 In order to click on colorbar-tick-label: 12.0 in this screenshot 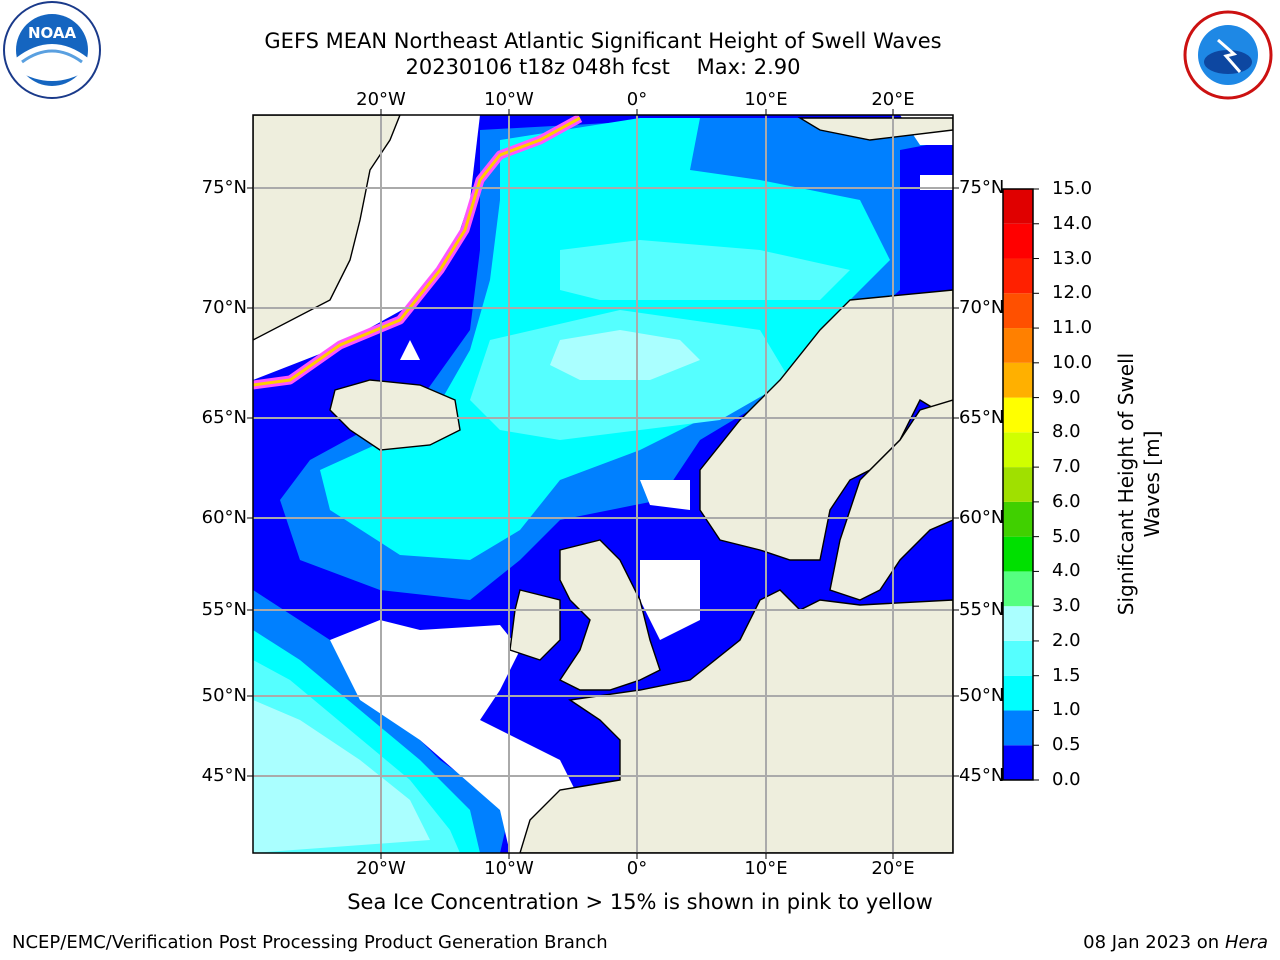, I will do `click(1072, 293)`.